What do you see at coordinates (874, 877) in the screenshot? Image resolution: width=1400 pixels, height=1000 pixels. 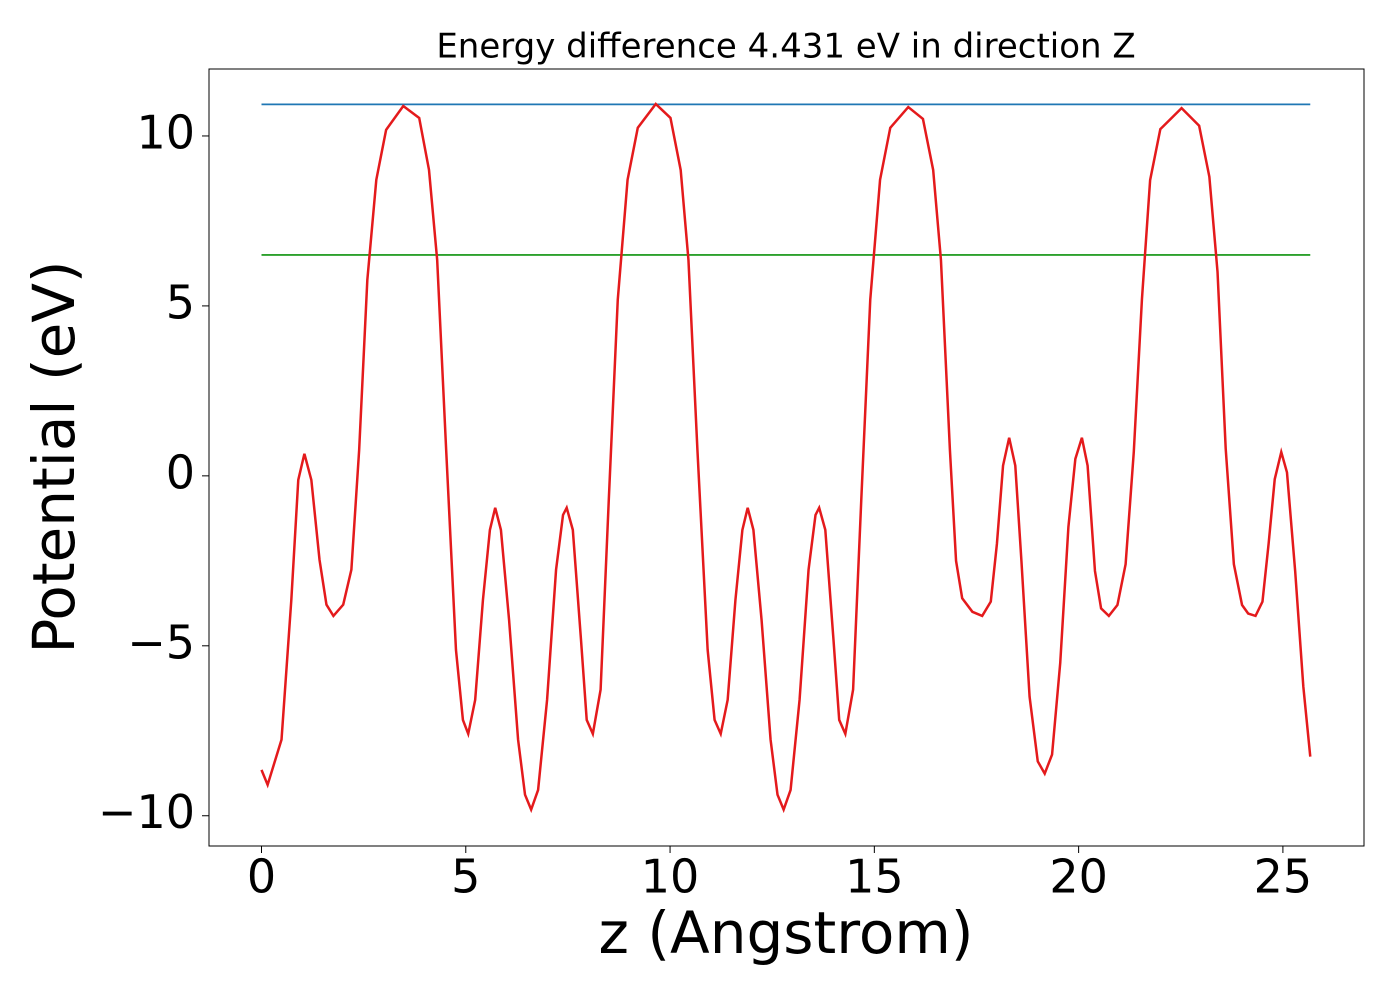 I see `x-tick-label: 15` at bounding box center [874, 877].